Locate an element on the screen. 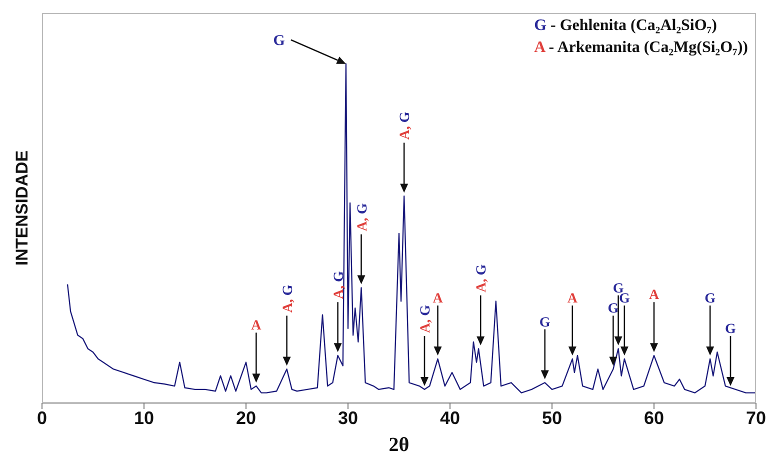 The height and width of the screenshot is (461, 768). text: G - Gehlenita (Ca₂Al₂SiO₇) is located at coordinates (625, 25).